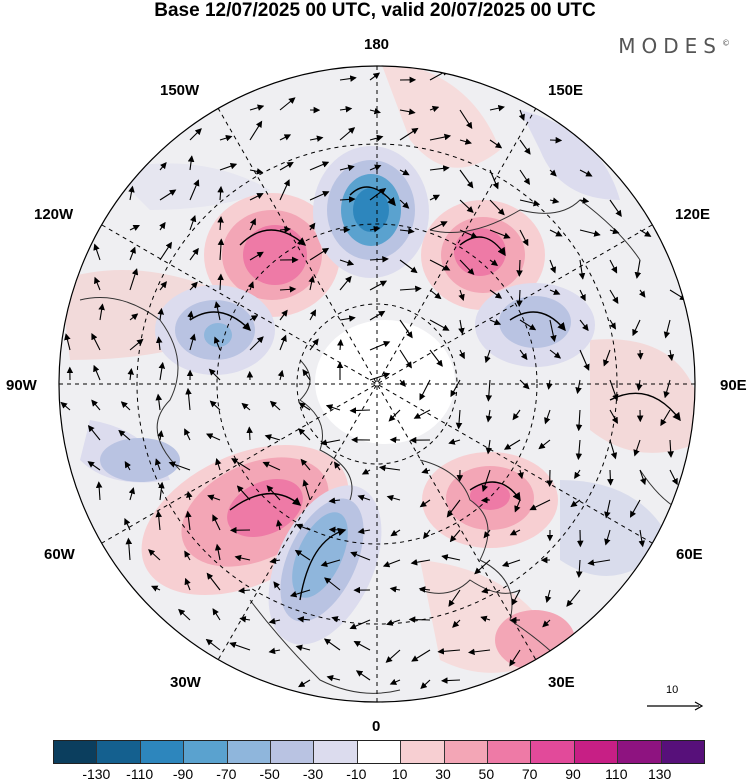 The width and height of the screenshot is (750, 783). What do you see at coordinates (399, 774) in the screenshot?
I see `colorbar-tick-label: 10` at bounding box center [399, 774].